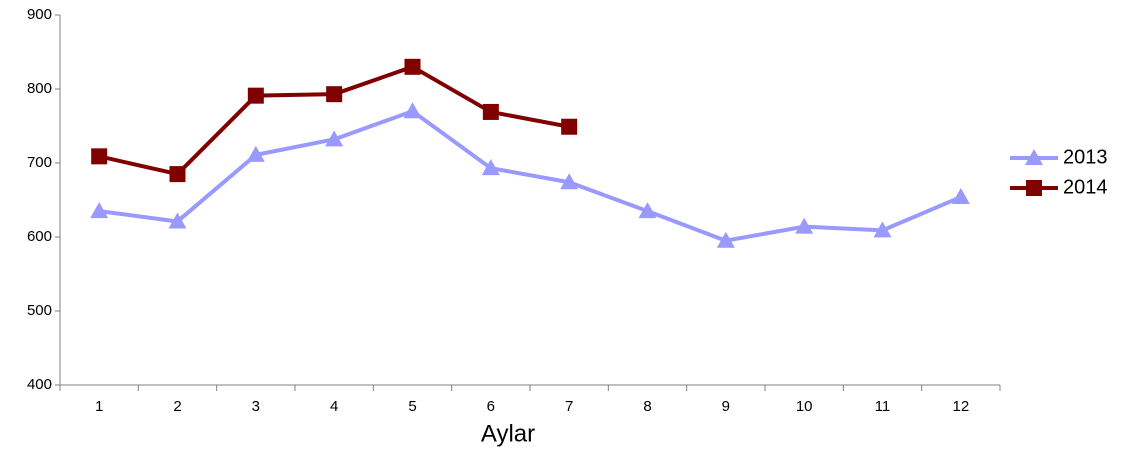 The height and width of the screenshot is (453, 1136). I want to click on legend-label: 2013, so click(1085, 157).